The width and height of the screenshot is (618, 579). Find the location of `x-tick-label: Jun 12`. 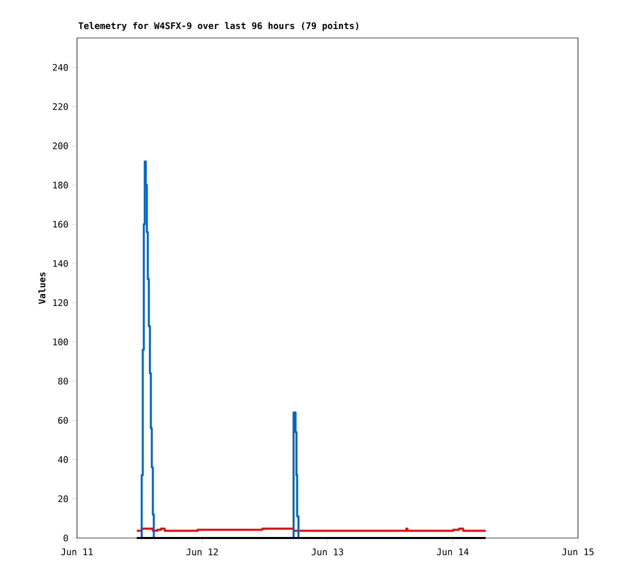

x-tick-label: Jun 12 is located at coordinates (202, 552).